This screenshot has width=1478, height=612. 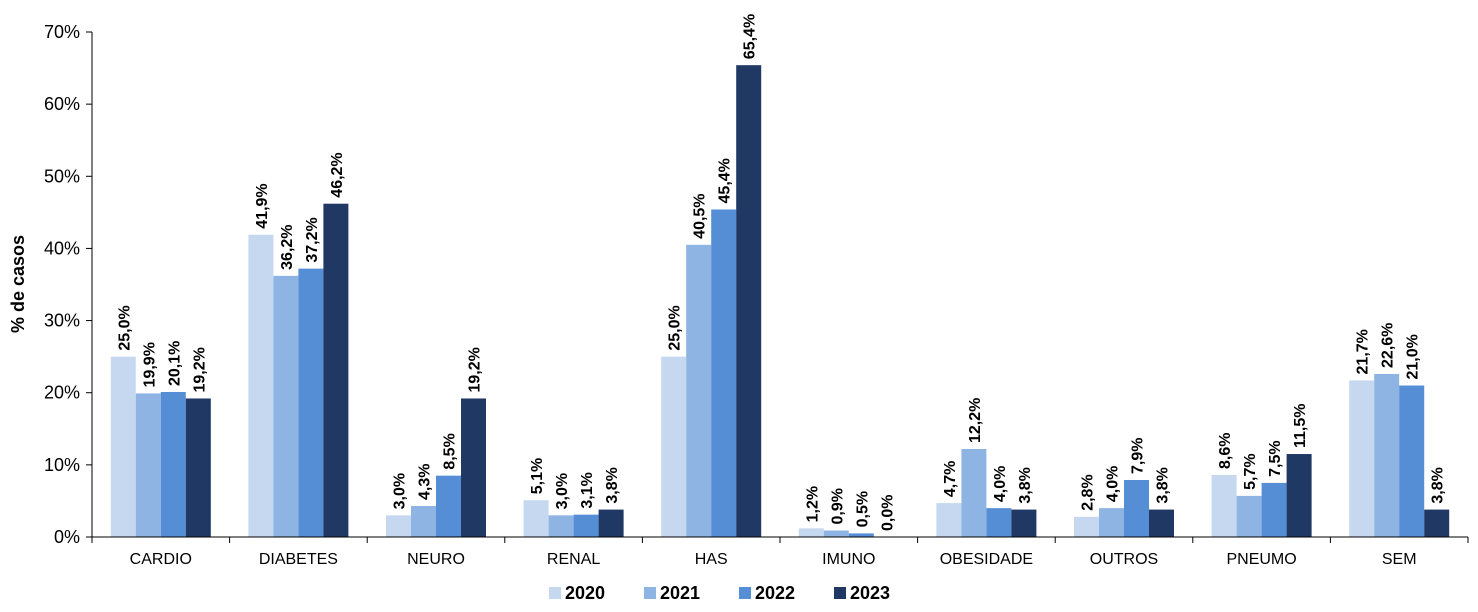 I want to click on data-label: 12,2%, so click(x=975, y=420).